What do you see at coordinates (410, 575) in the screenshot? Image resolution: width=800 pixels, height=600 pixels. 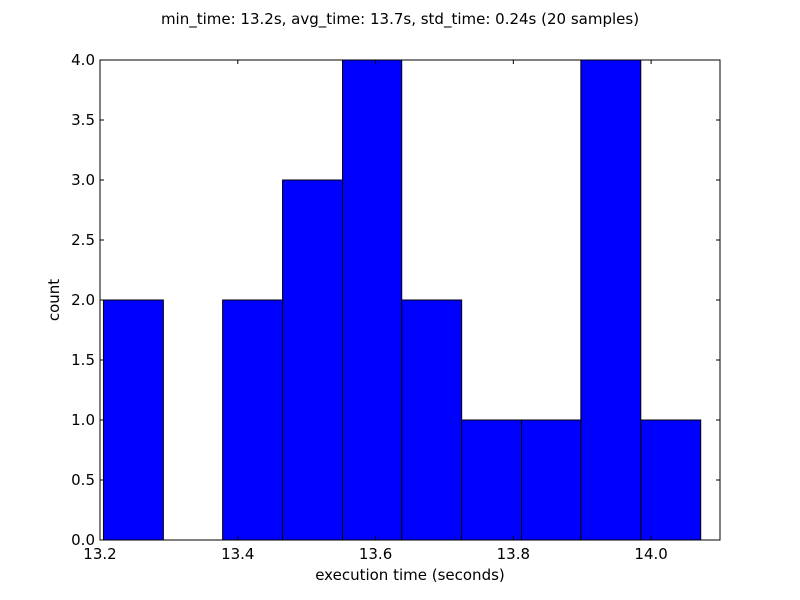 I see `x-axis-label: execution time (seconds)` at bounding box center [410, 575].